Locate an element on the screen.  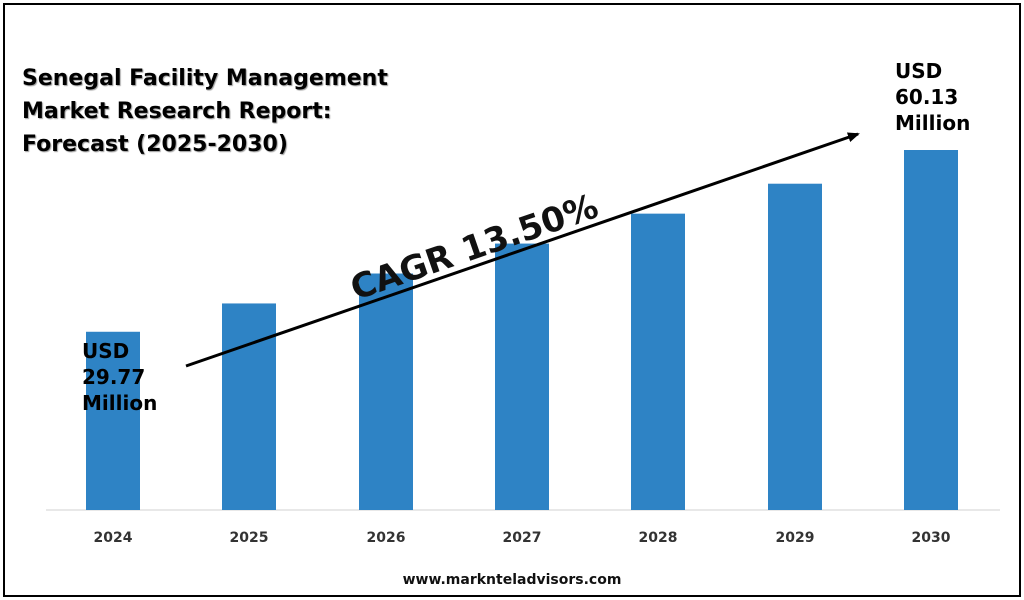
value-label-2024-line-1: USD is located at coordinates (105, 351).